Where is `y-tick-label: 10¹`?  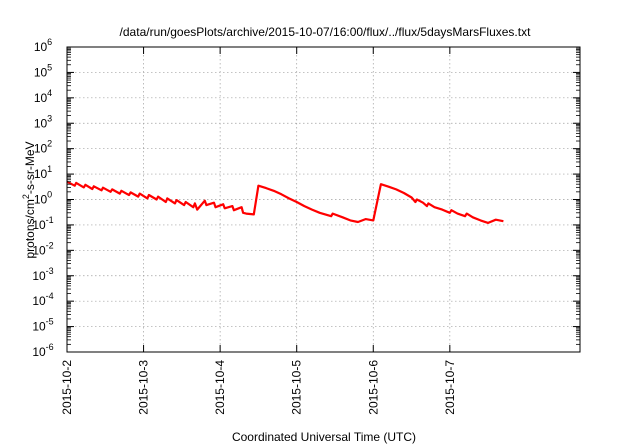
y-tick-label: 10¹ is located at coordinates (43, 172).